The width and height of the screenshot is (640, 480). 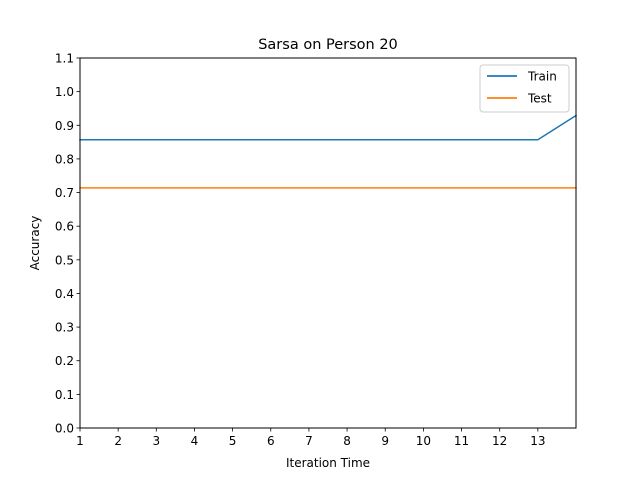 I want to click on x-tick-label: 3, so click(x=156, y=441).